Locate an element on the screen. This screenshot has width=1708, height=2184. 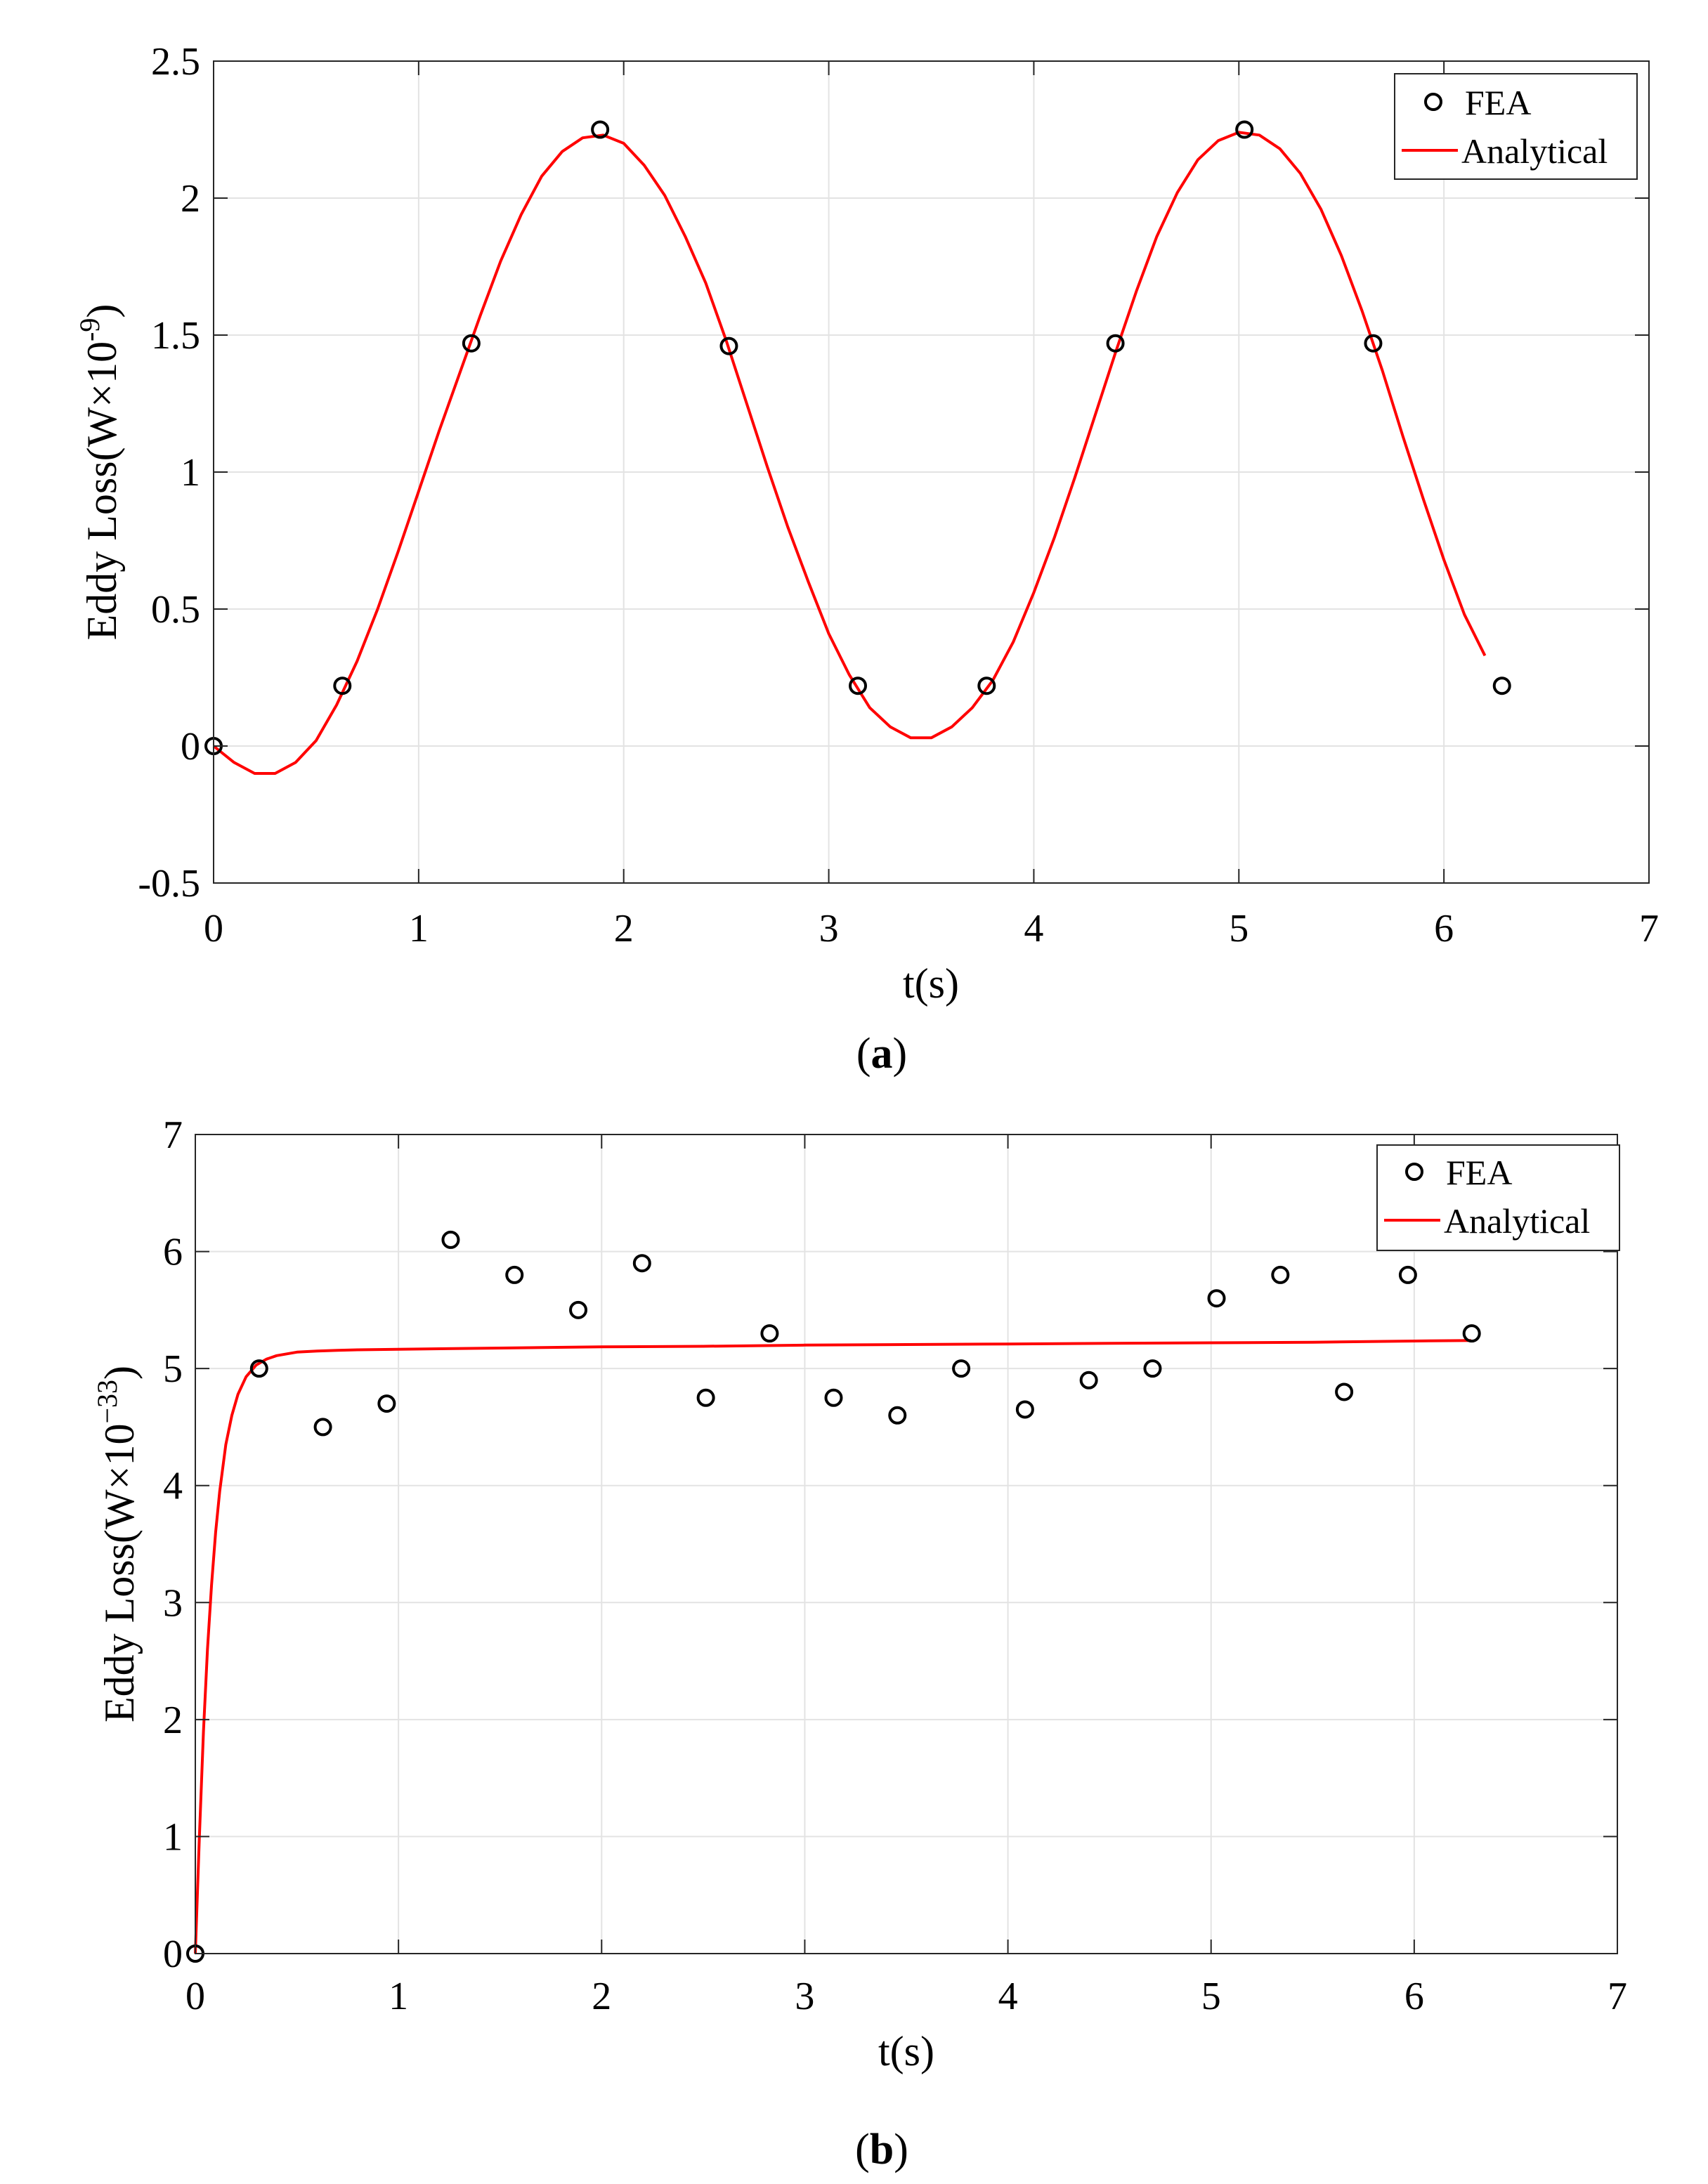
svg-text: Eddy Loss(W×10-9) is located at coordinates (99, 473).